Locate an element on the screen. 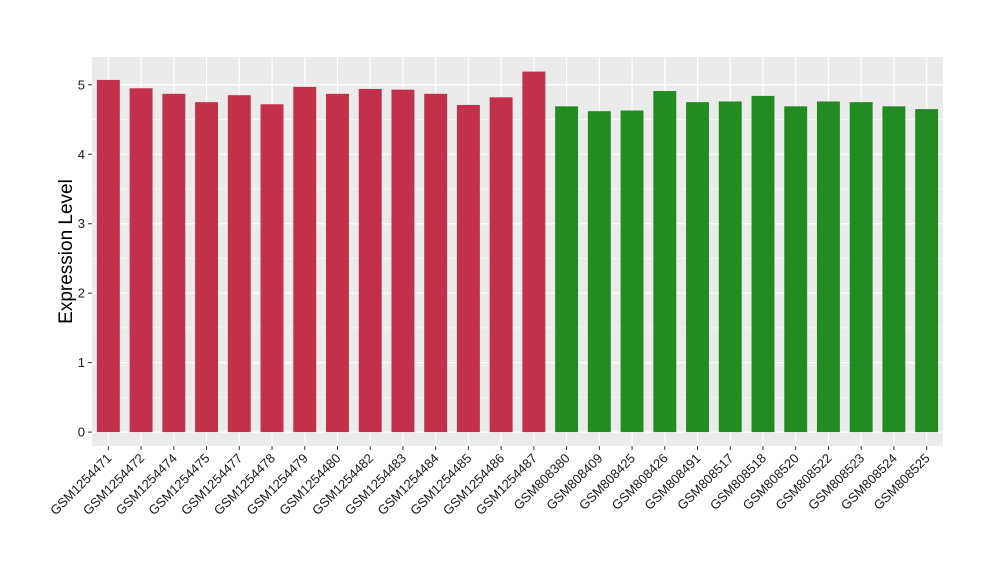 This screenshot has height=580, width=1000. bar-GSM1254479 is located at coordinates (305, 259).